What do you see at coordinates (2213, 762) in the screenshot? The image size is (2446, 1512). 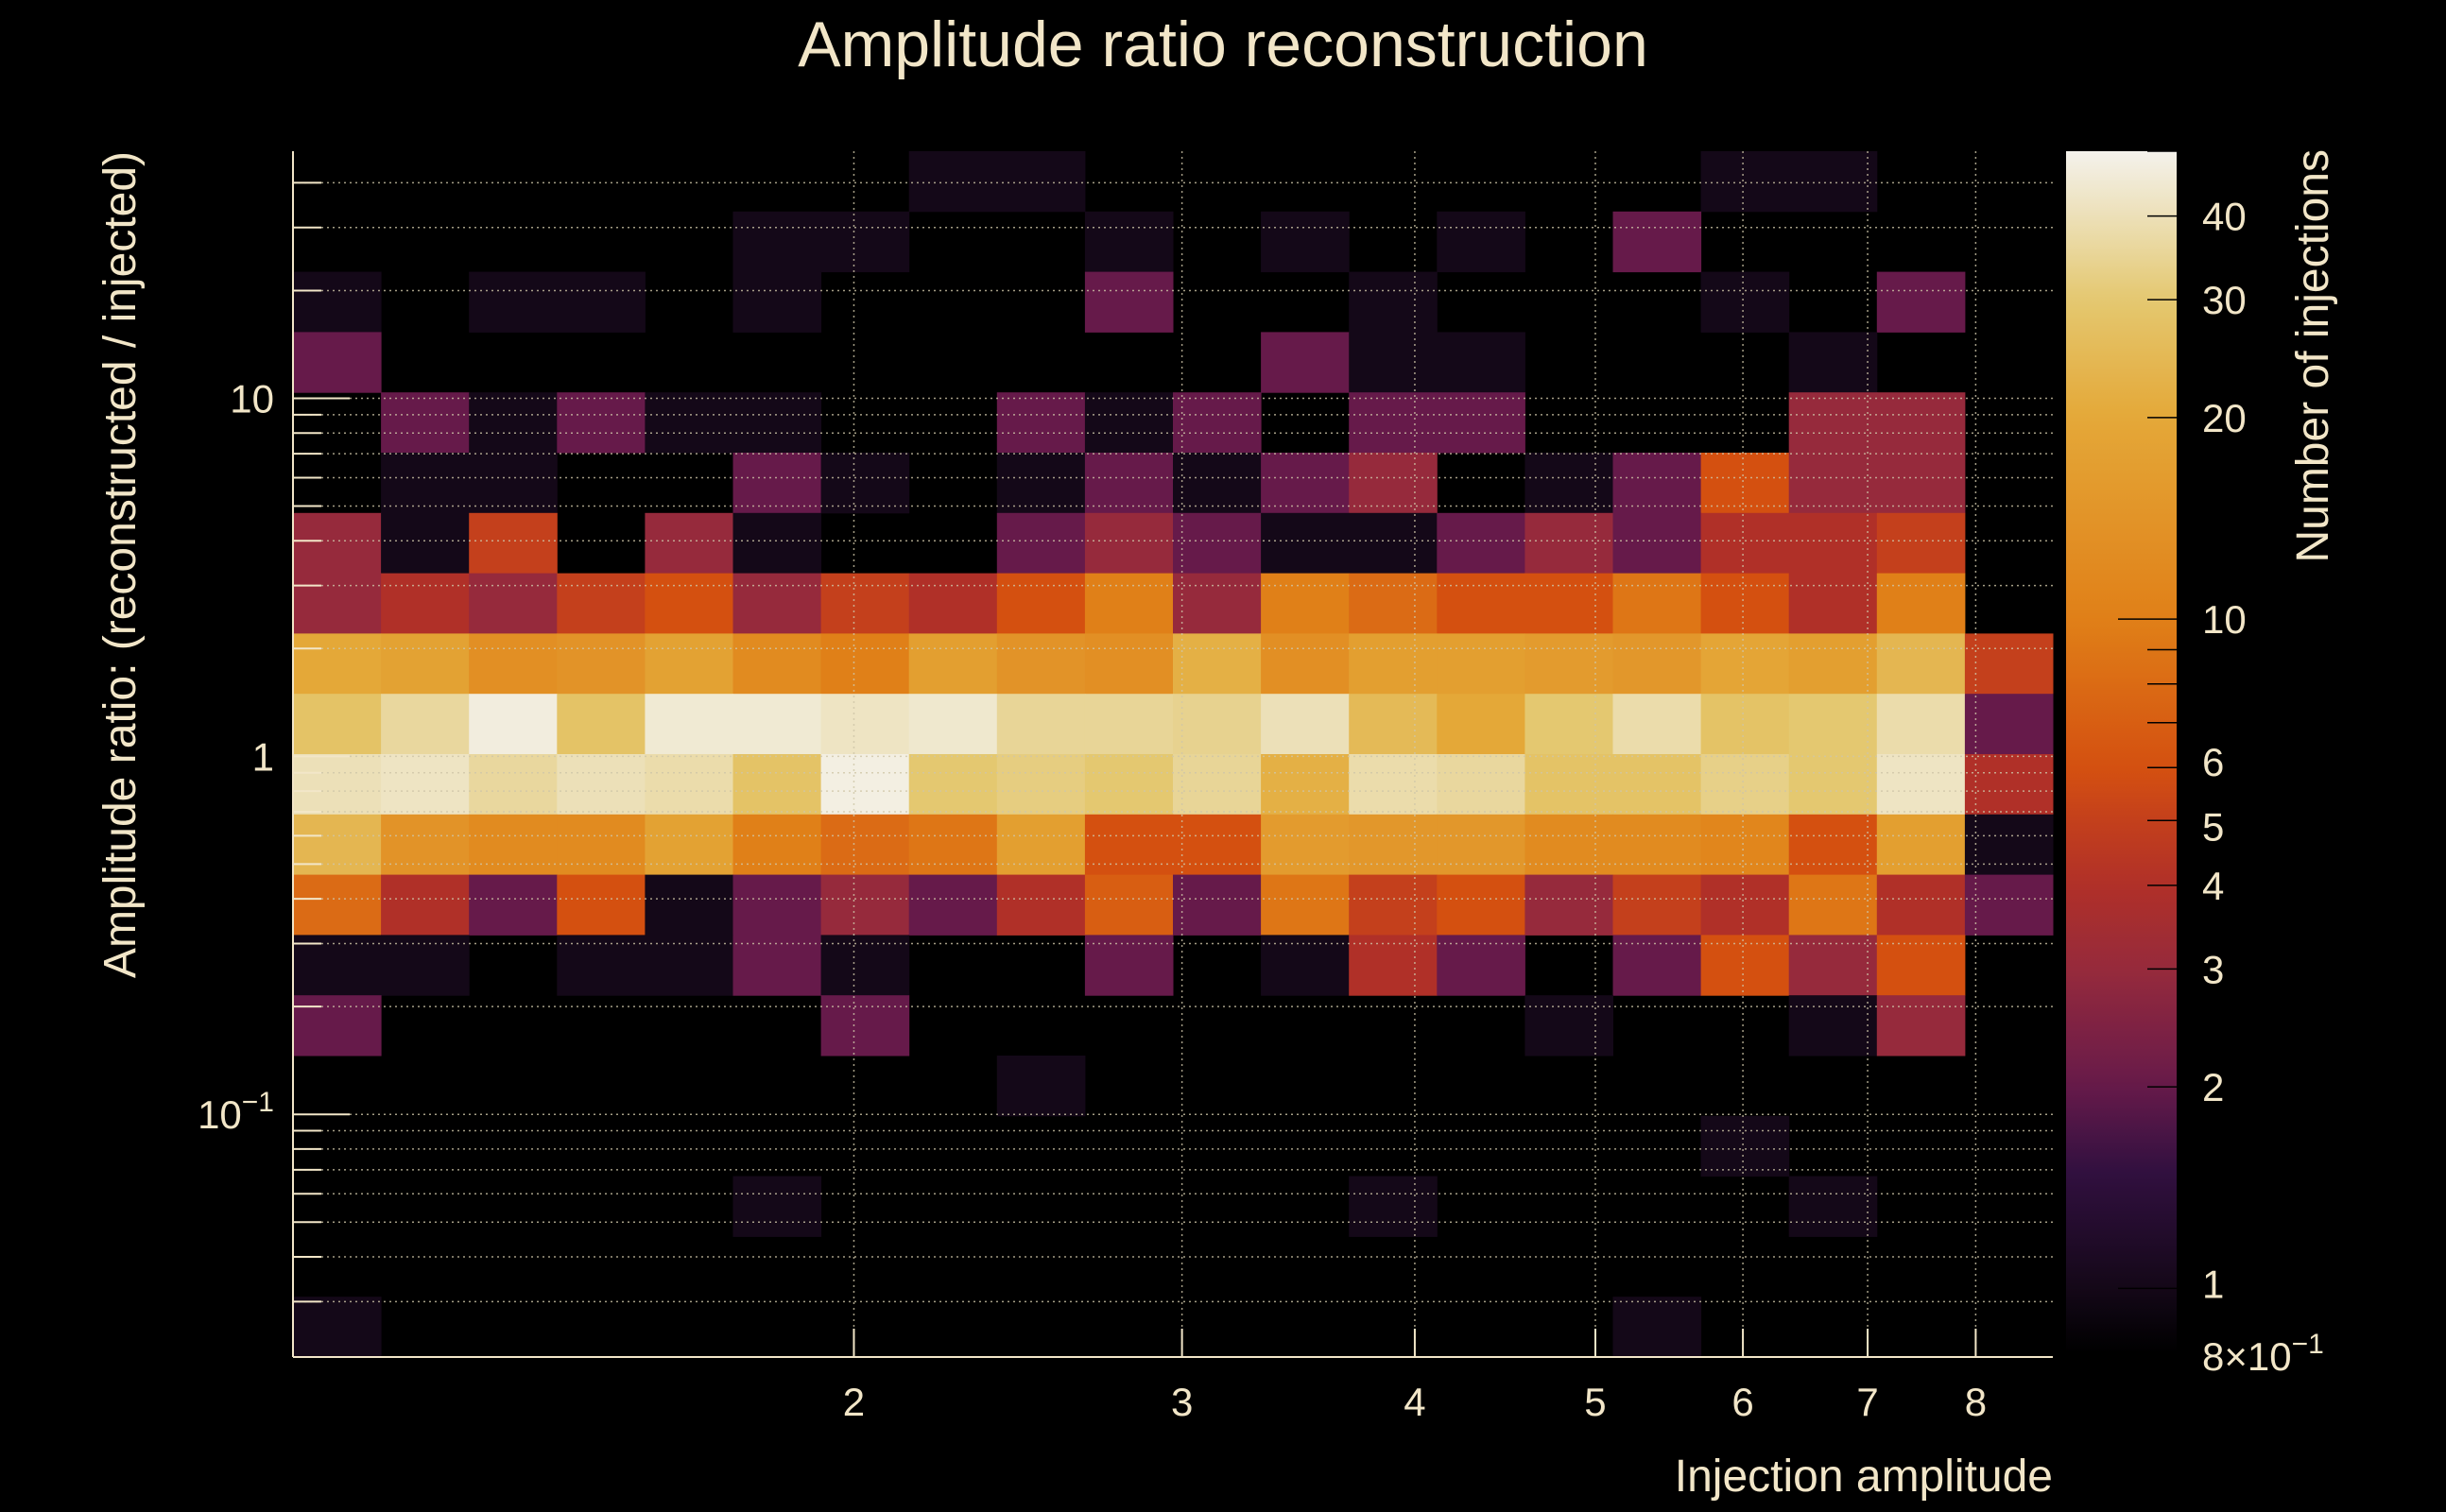 I see `colorbar-tick-label: 6` at bounding box center [2213, 762].